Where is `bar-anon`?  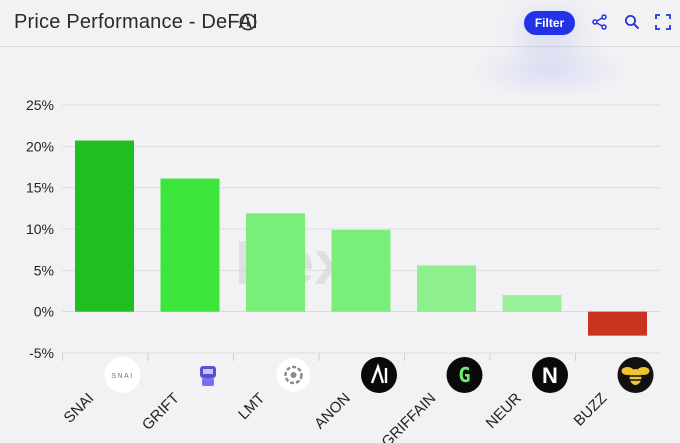
bar-anon is located at coordinates (361, 270).